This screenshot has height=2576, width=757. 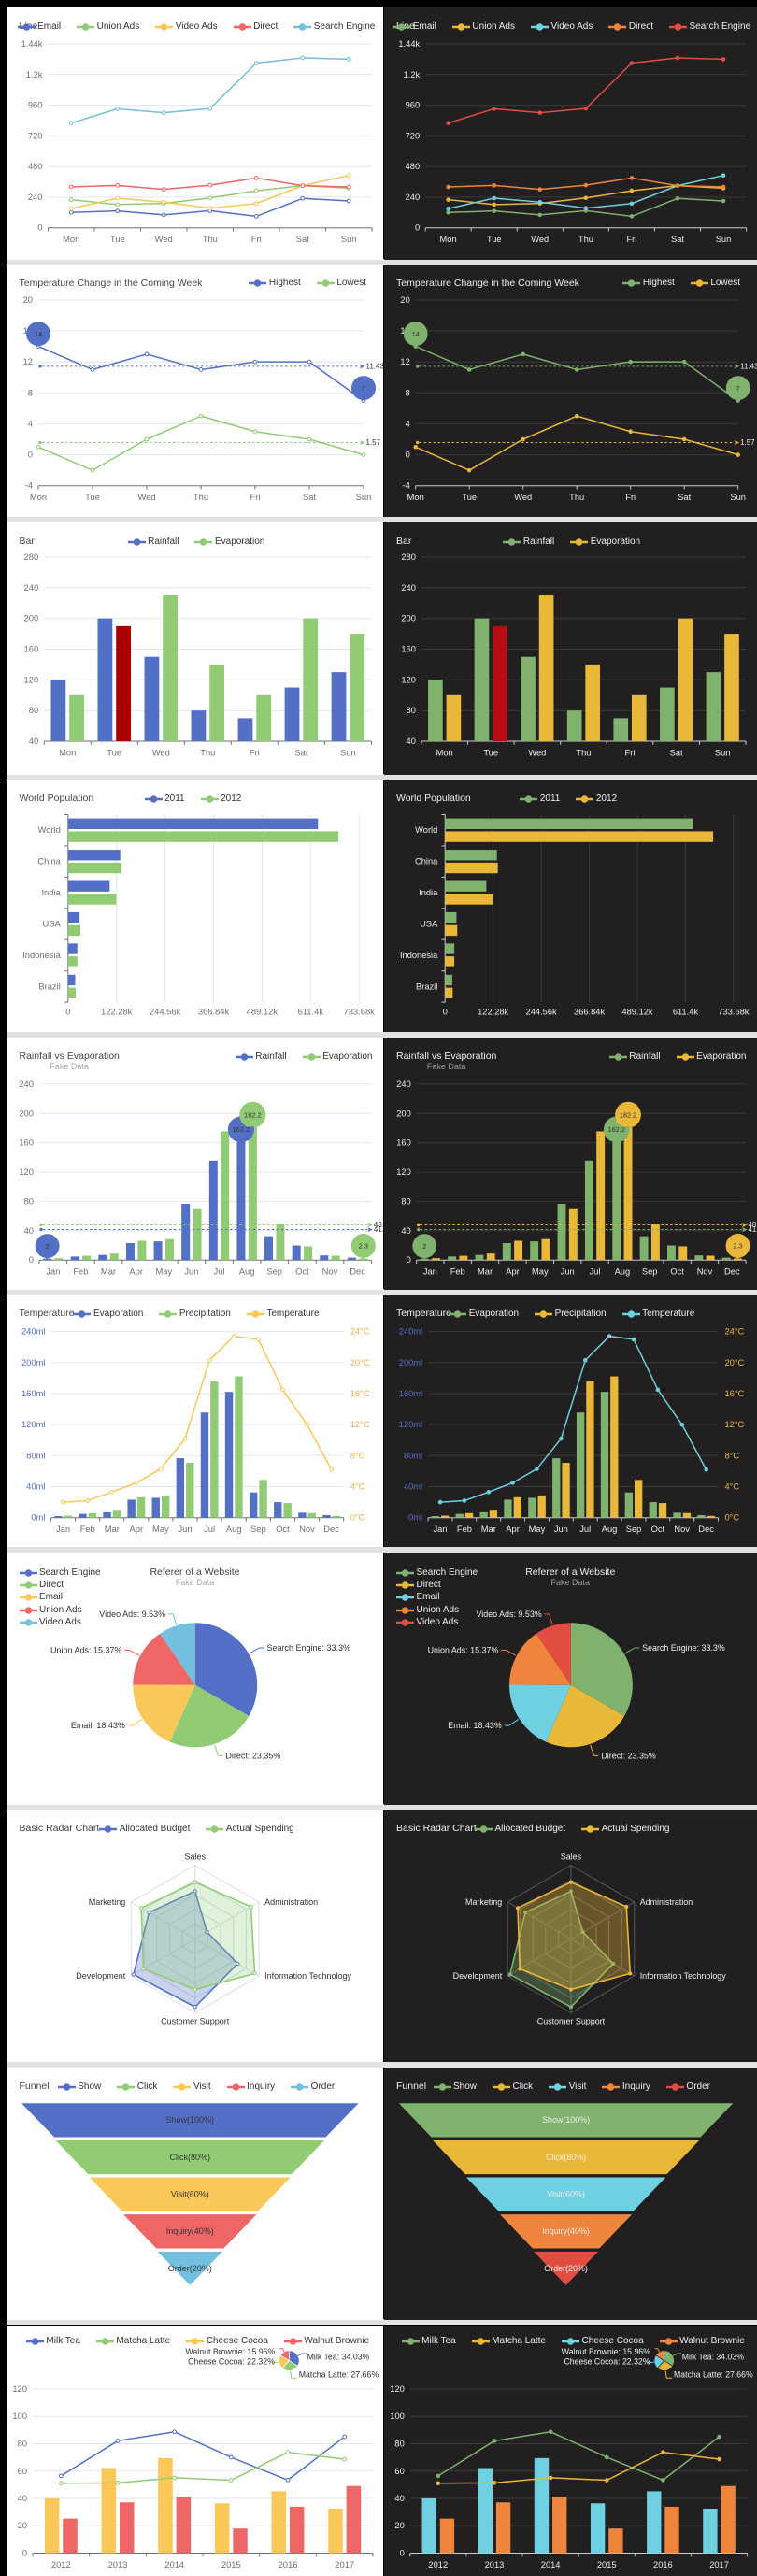 I want to click on svg-text: 240ml, so click(x=409, y=1331).